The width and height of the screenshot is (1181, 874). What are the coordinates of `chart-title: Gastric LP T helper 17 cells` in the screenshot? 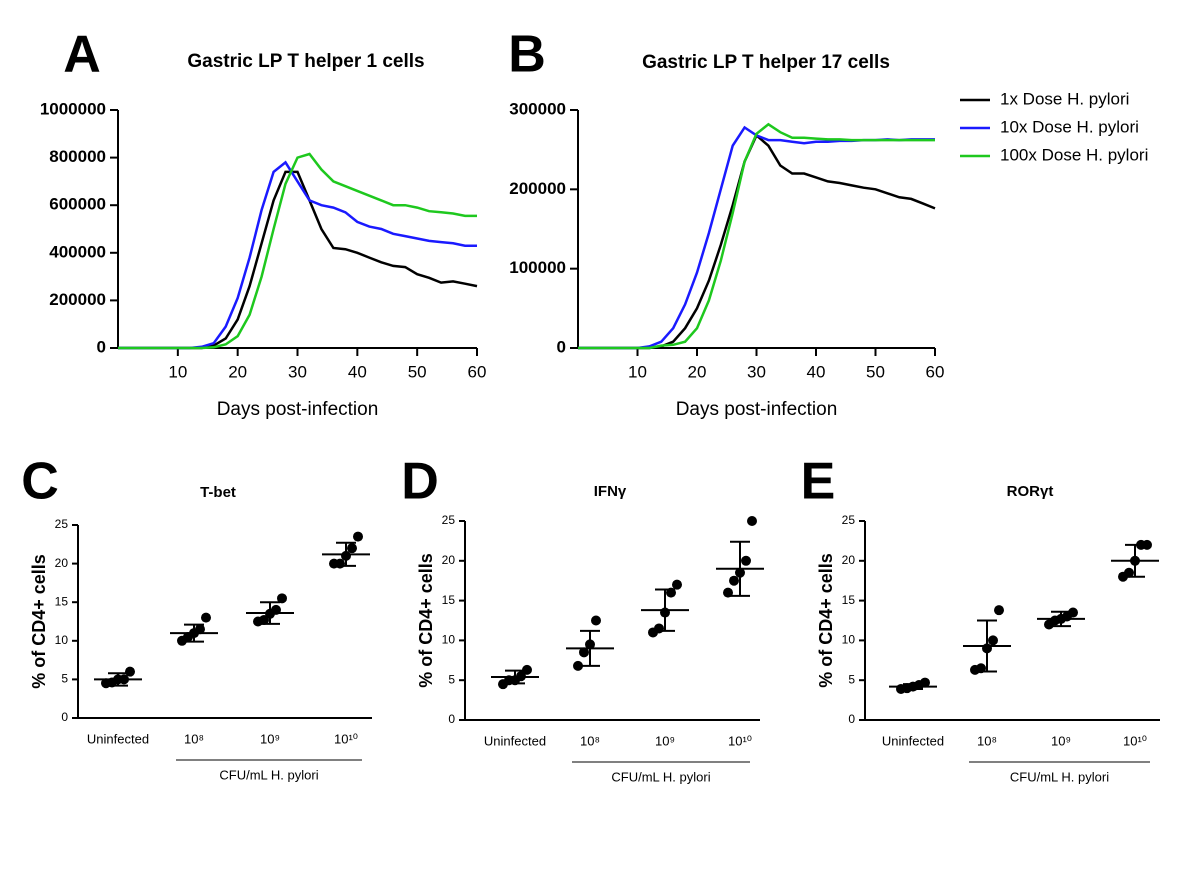 It's located at (766, 62).